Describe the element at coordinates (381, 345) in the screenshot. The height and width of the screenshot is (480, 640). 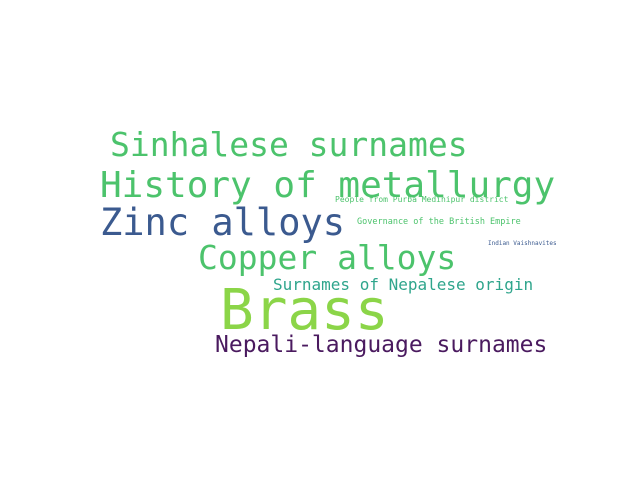
I see `word-nepali-language-surnames: Nepali-language surnames` at that location.